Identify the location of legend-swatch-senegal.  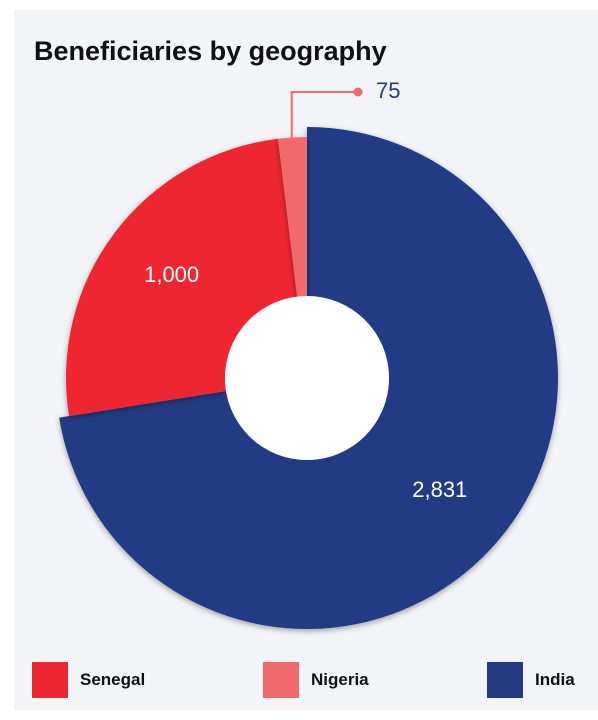
(50, 680).